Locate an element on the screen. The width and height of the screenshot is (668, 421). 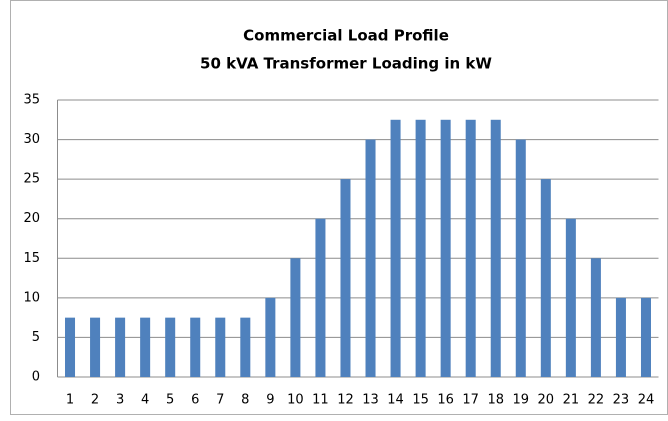
x-tick-label: 21 is located at coordinates (571, 400).